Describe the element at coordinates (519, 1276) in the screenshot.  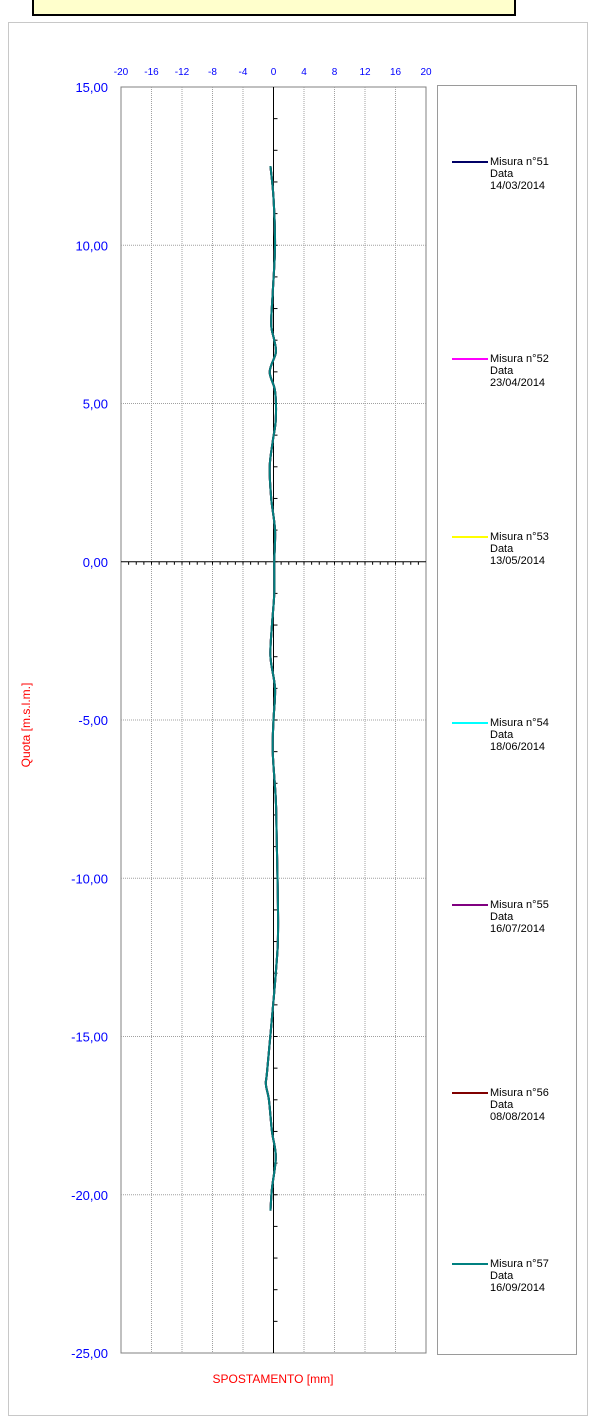
I see `legend-text: Misura n°57 Data 16/09/2014` at that location.